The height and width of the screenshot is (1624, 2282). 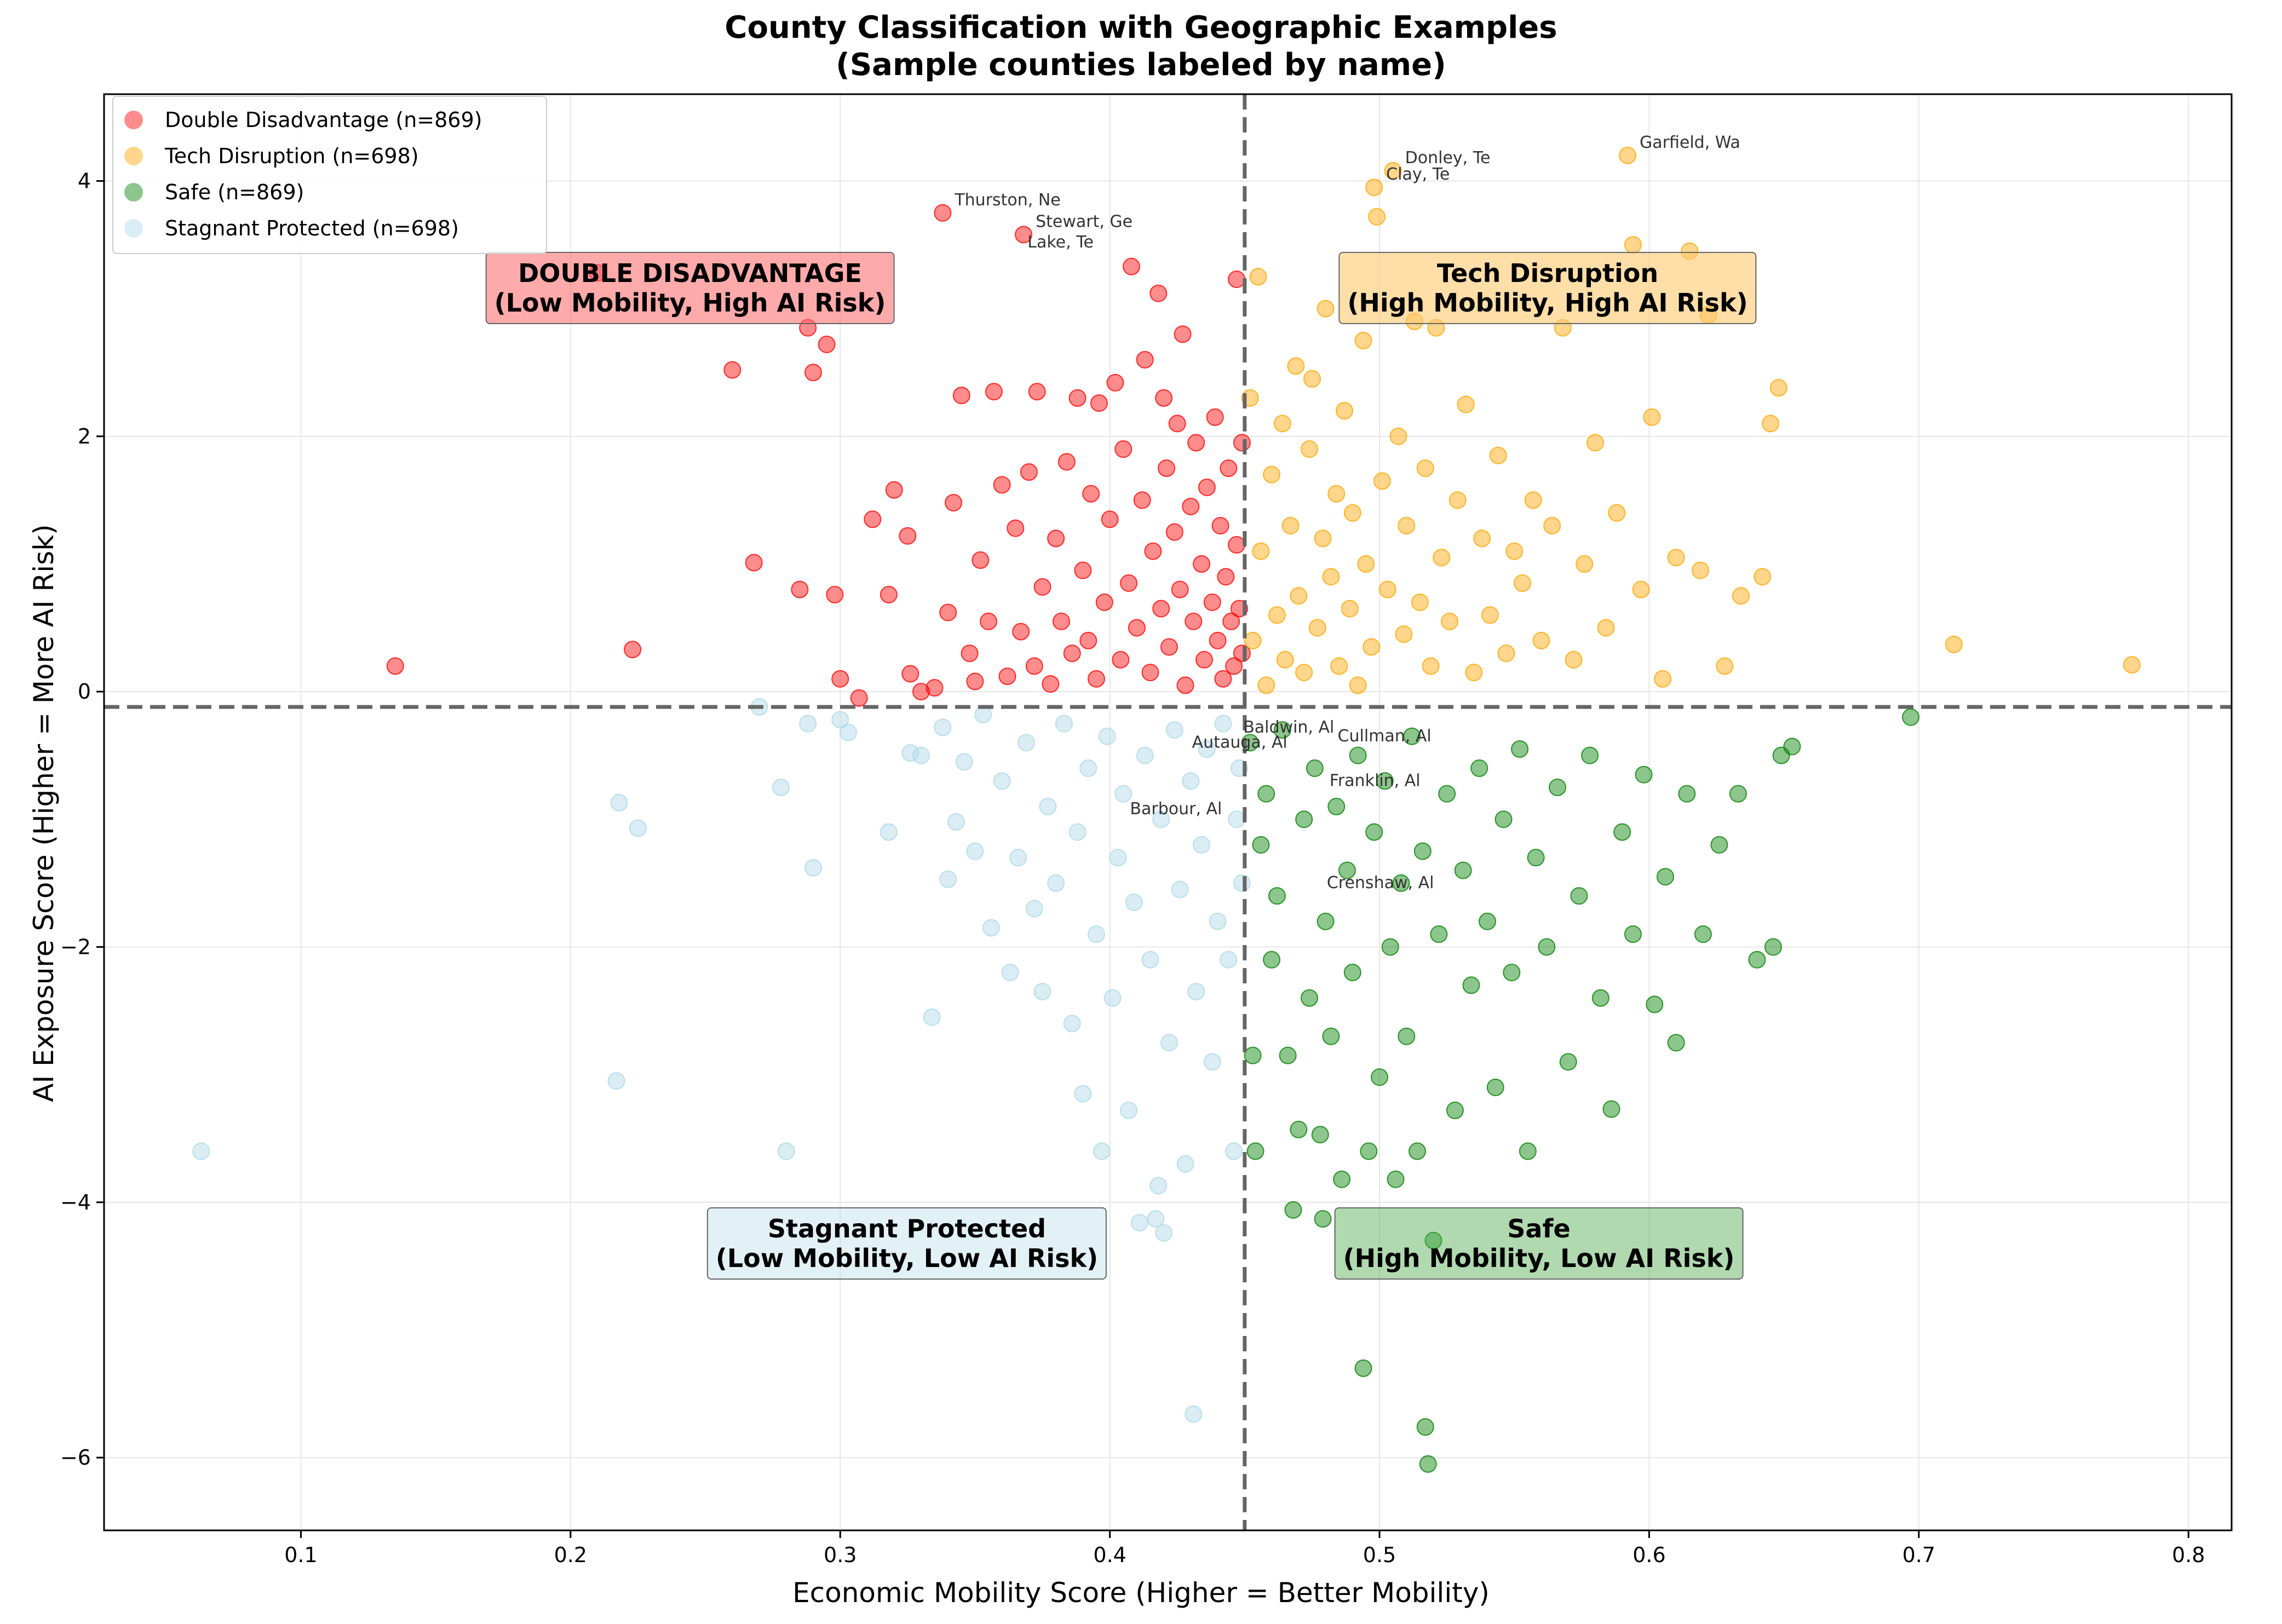 I want to click on quadrant-subtitle: (Low Mobility, Low AI Risk), so click(x=907, y=1258).